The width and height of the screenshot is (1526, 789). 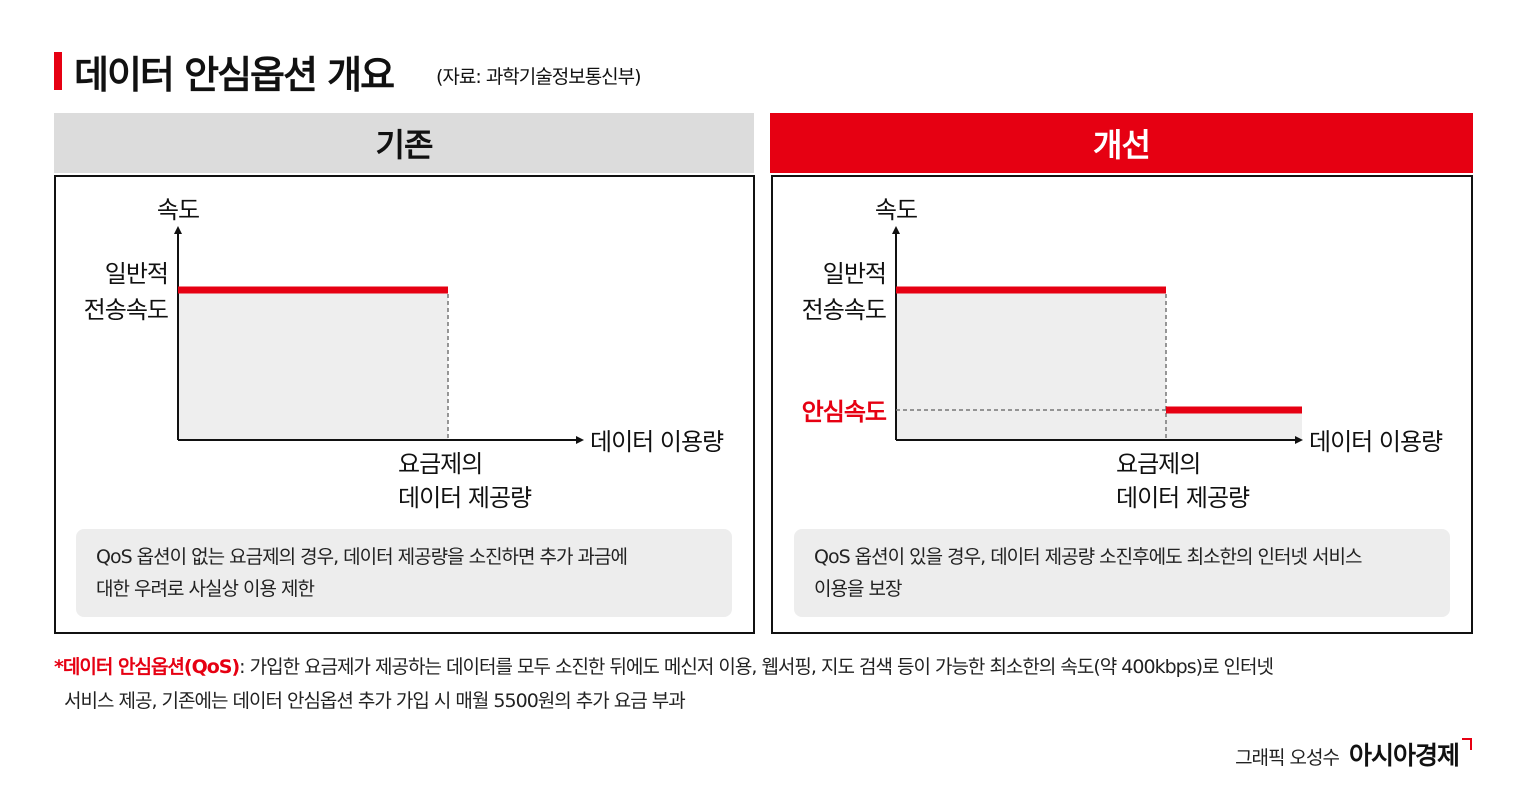 I want to click on publisher-logo: 아시아경제, so click(x=1410, y=754).